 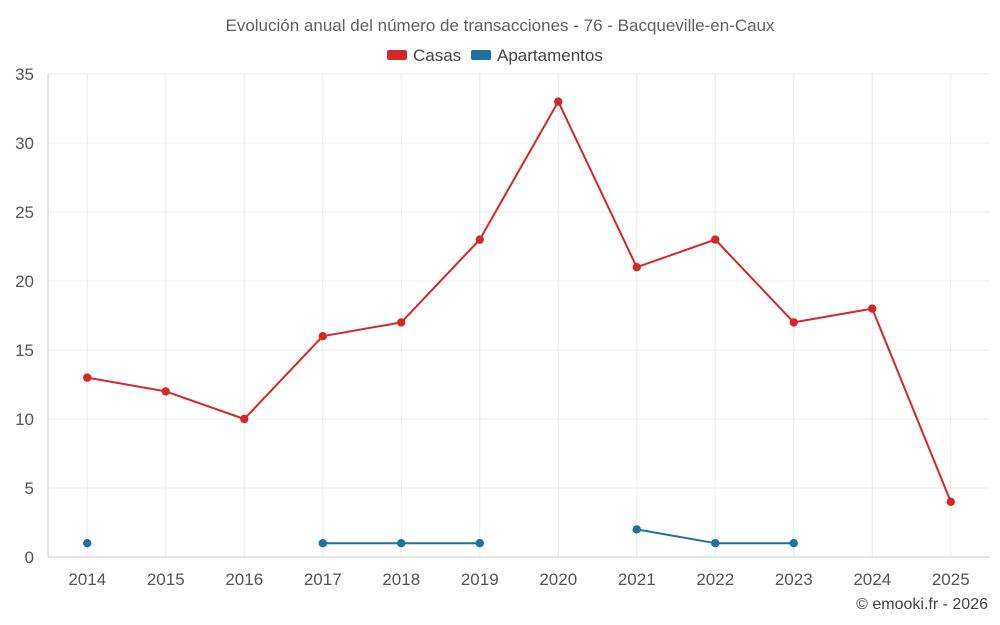 I want to click on y-tick-label-20: 20, so click(x=24, y=281).